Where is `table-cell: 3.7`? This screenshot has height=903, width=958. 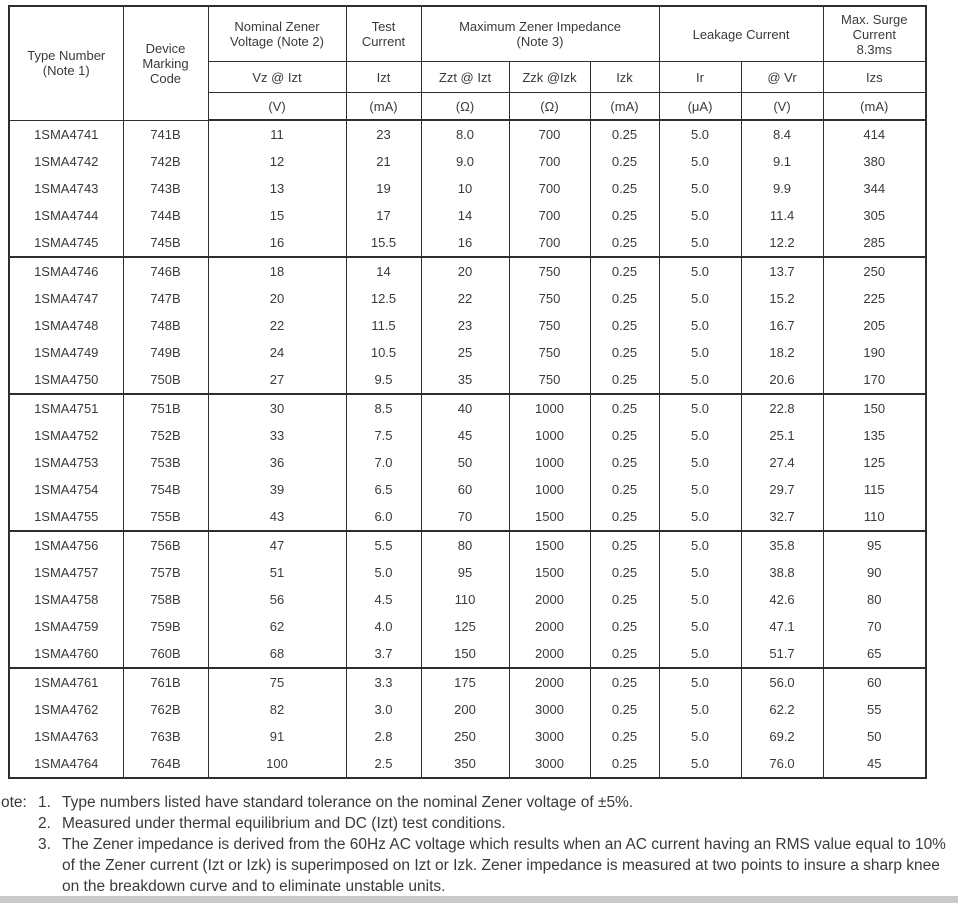 table-cell: 3.7 is located at coordinates (383, 654).